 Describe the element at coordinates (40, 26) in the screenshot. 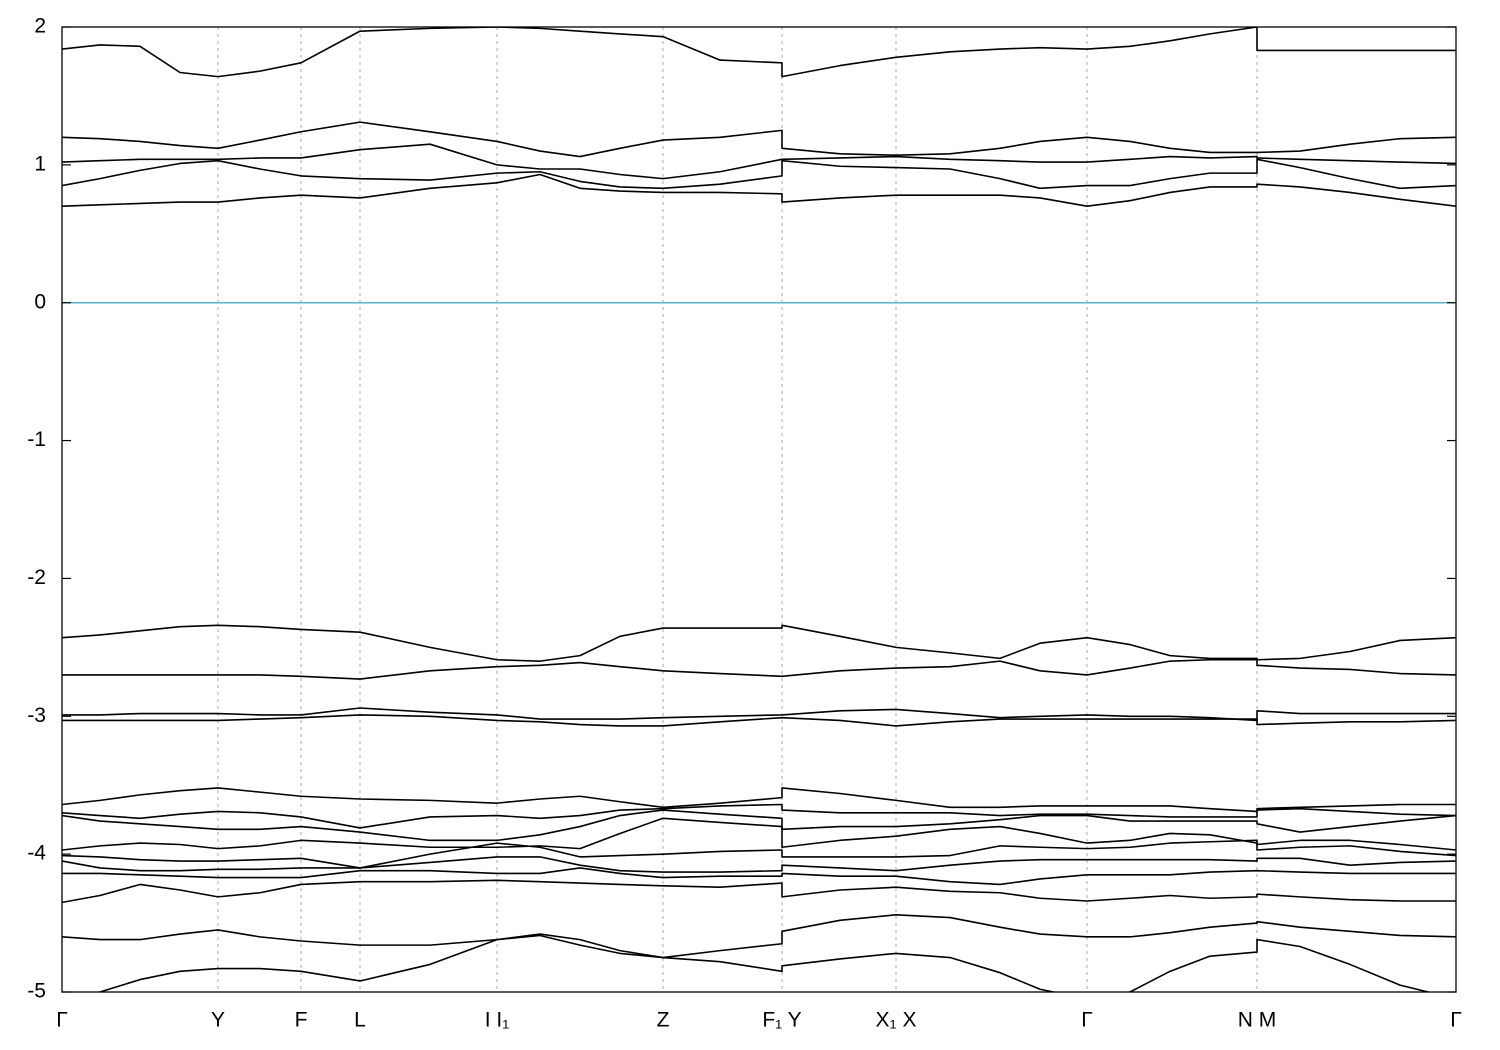

I see `y-tick-label: 2` at that location.